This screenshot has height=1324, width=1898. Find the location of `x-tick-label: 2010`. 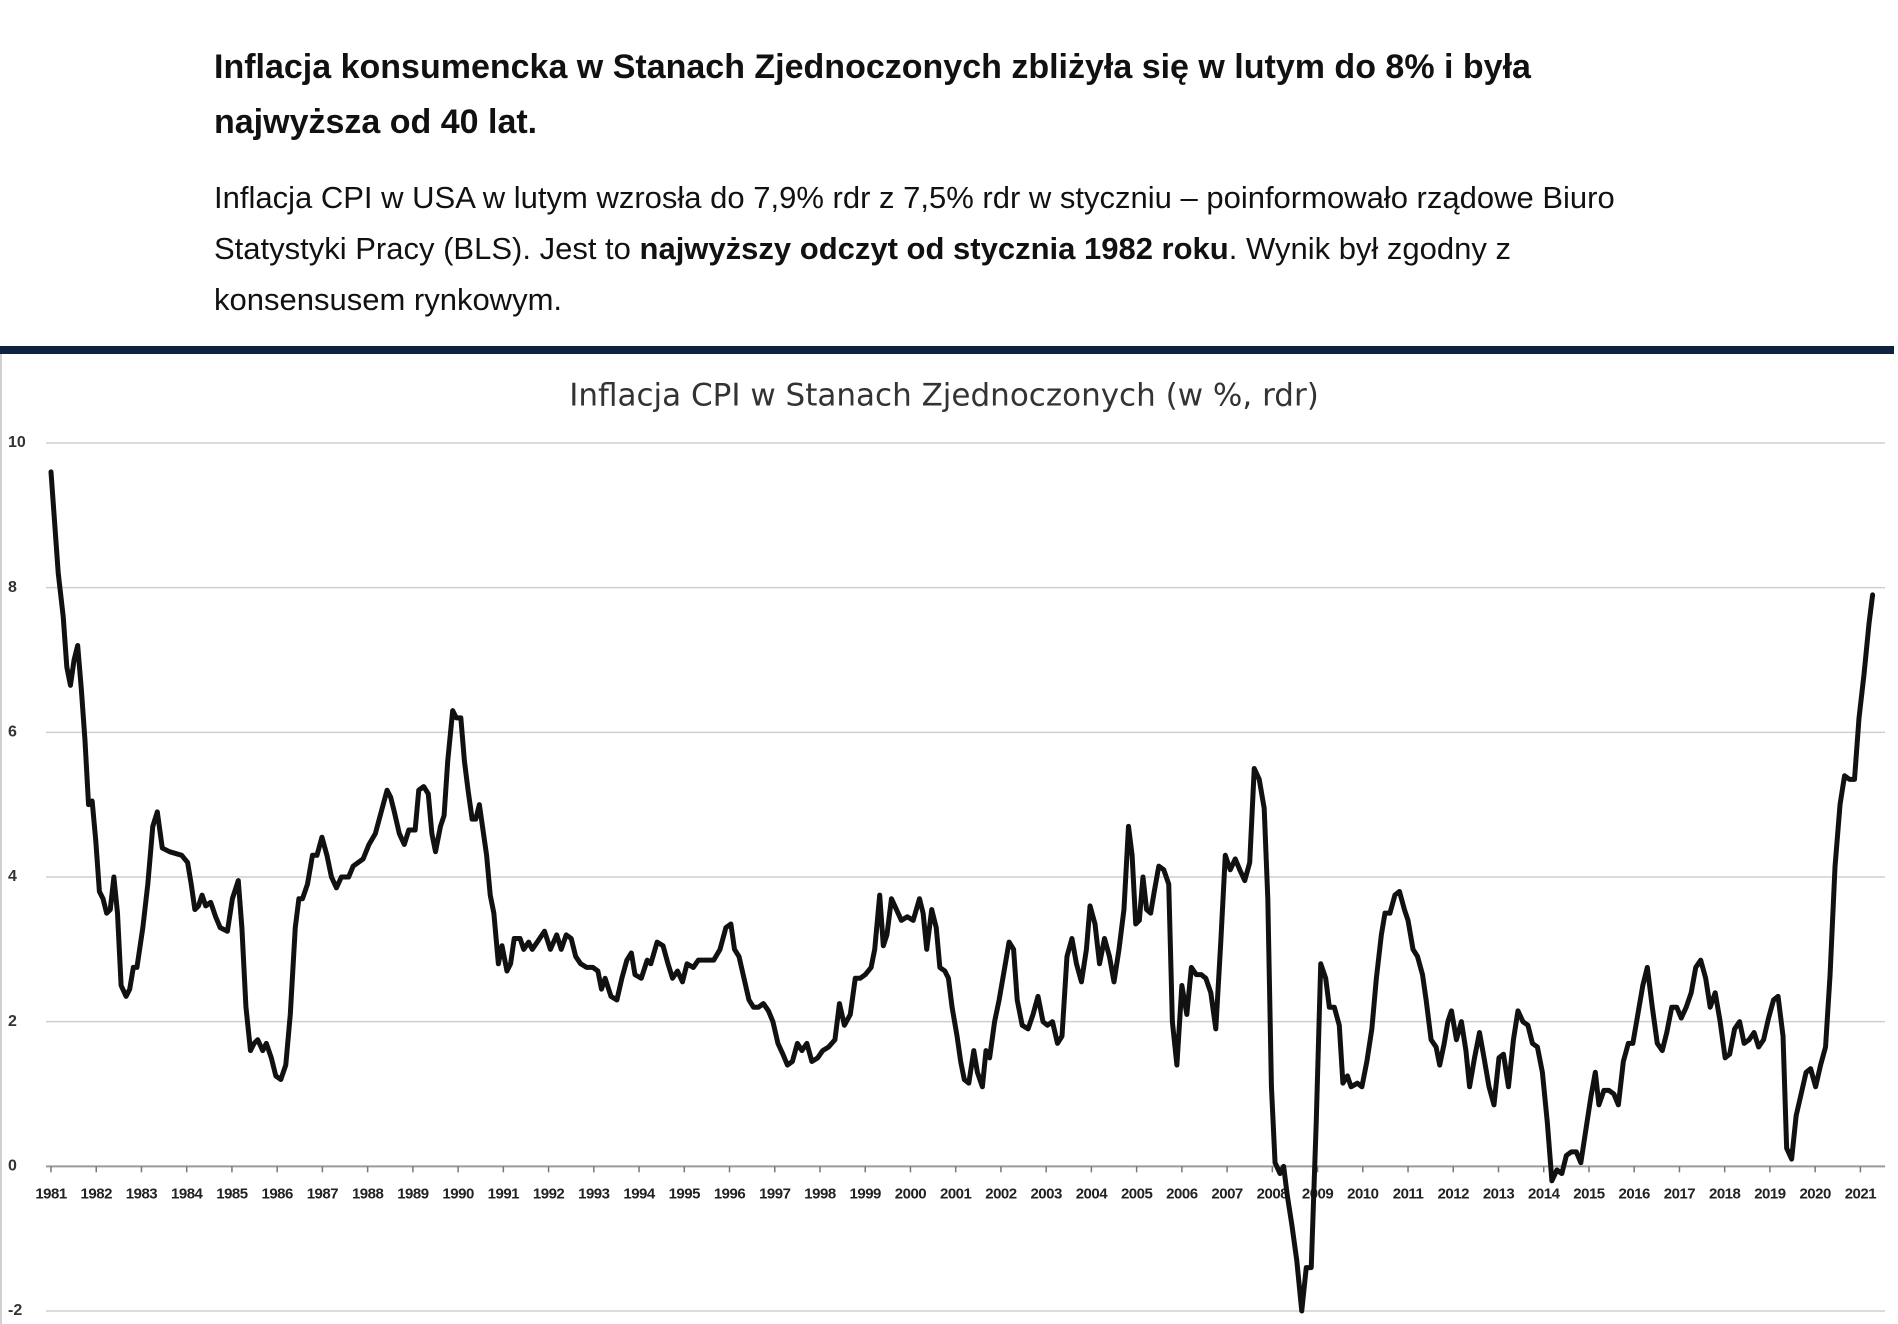

x-tick-label: 2010 is located at coordinates (1363, 1193).